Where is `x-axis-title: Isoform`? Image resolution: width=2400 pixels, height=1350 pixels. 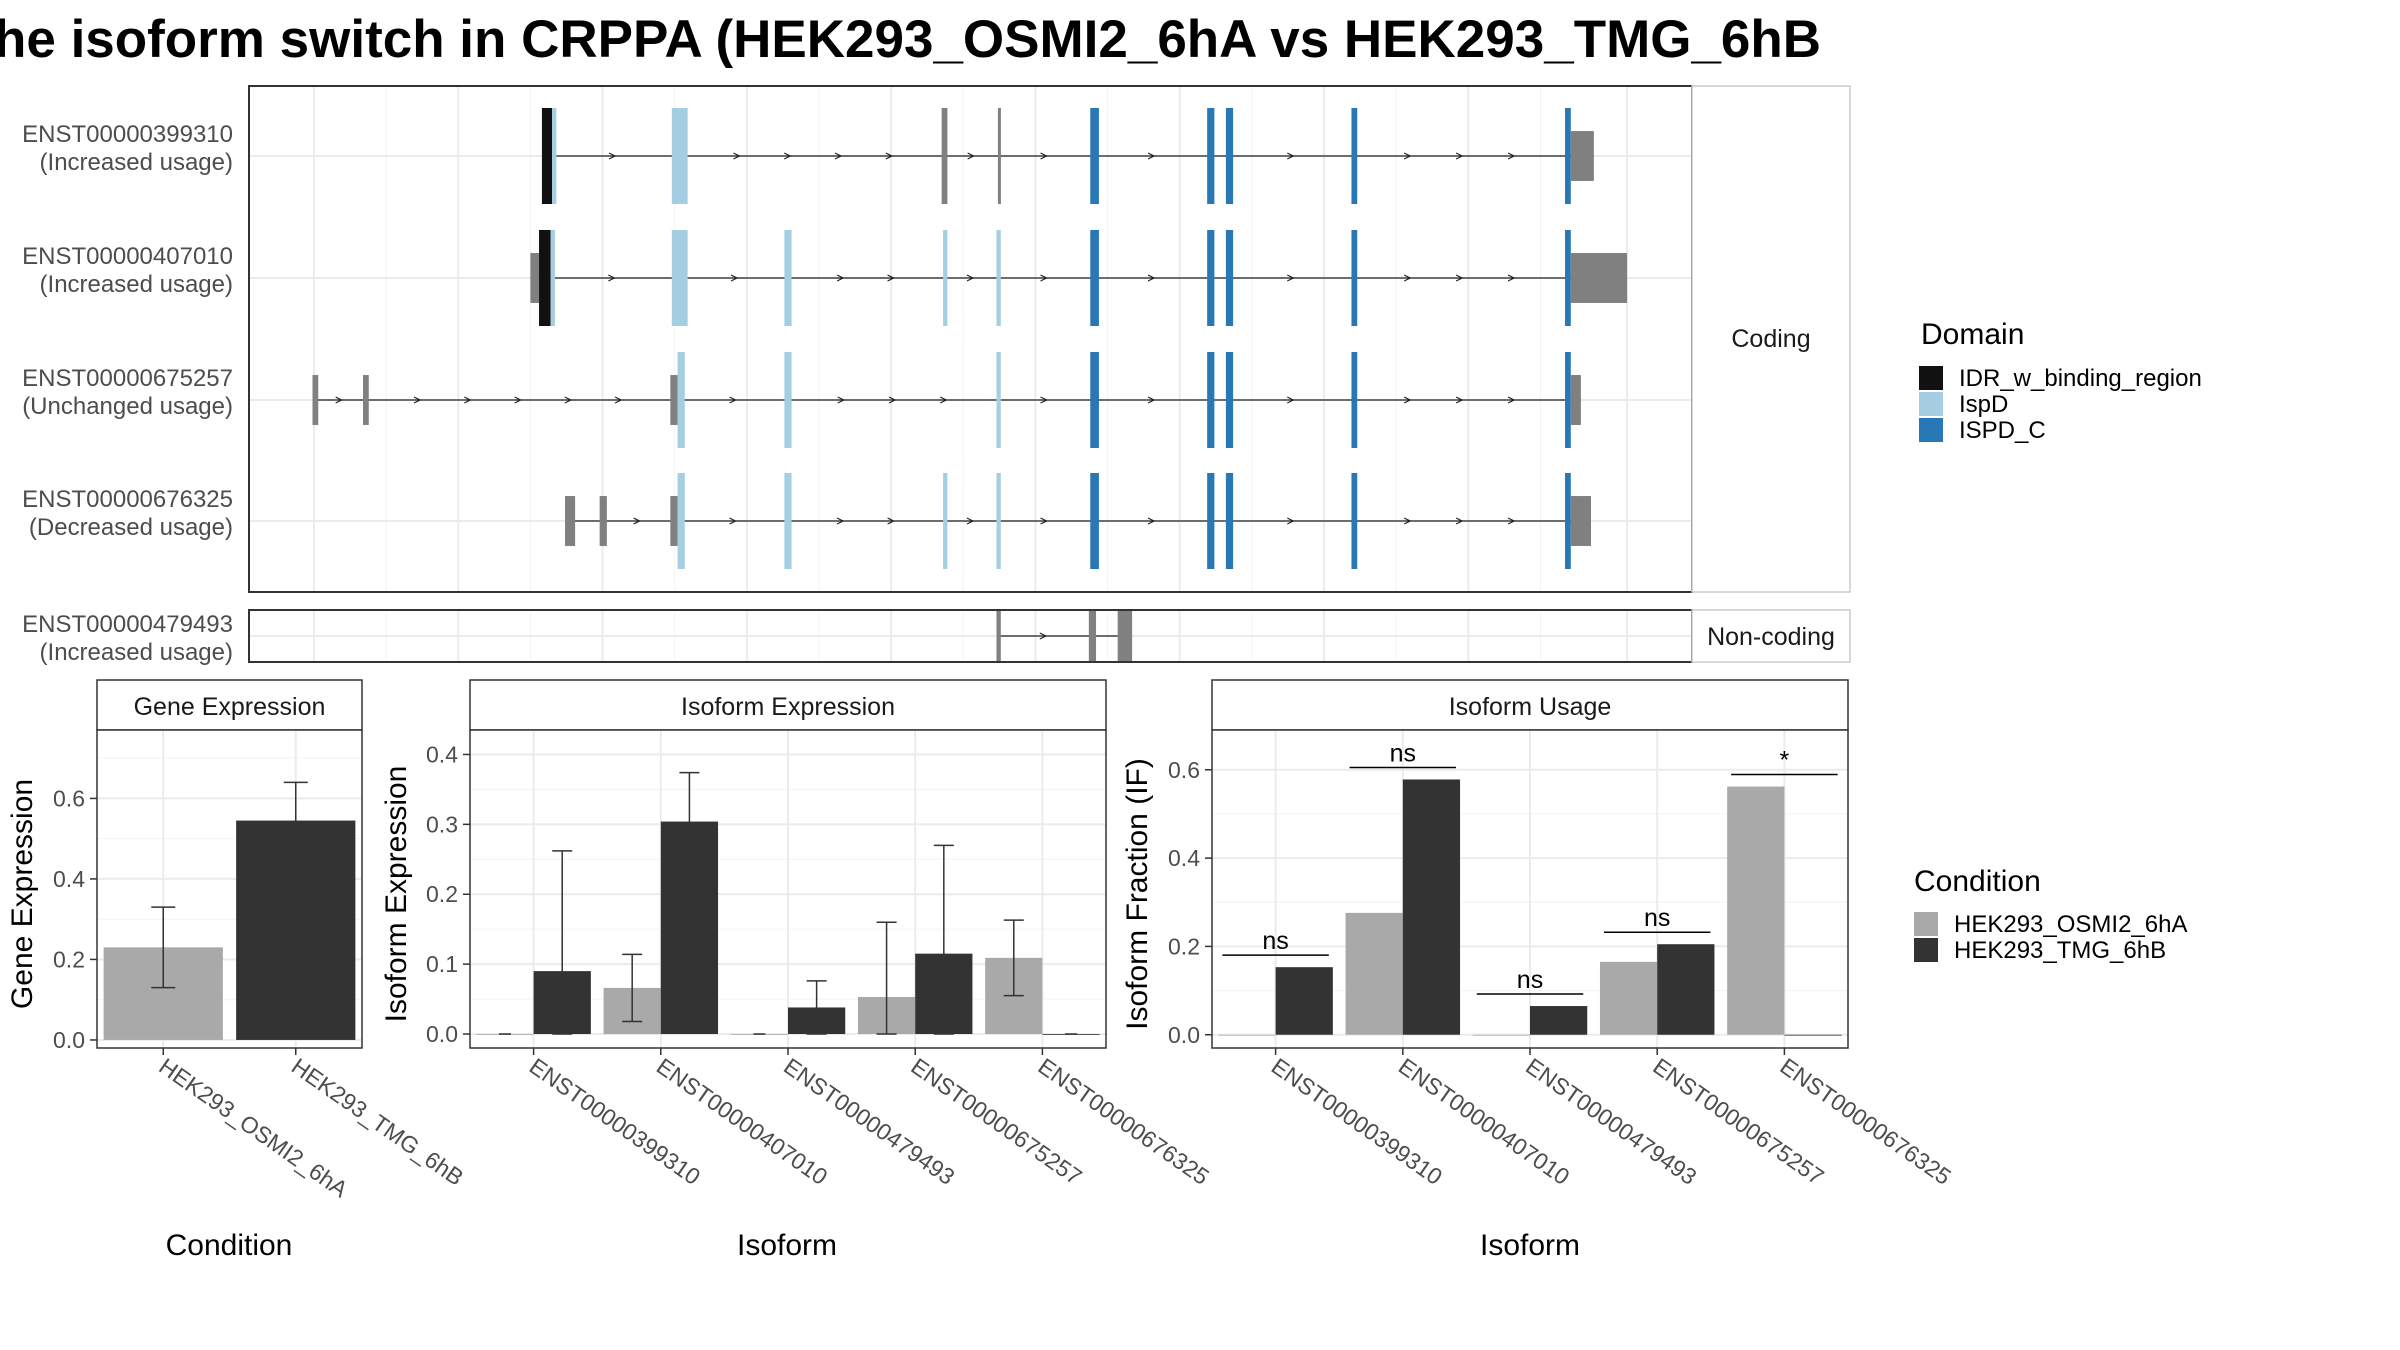
x-axis-title: Isoform is located at coordinates (787, 1245).